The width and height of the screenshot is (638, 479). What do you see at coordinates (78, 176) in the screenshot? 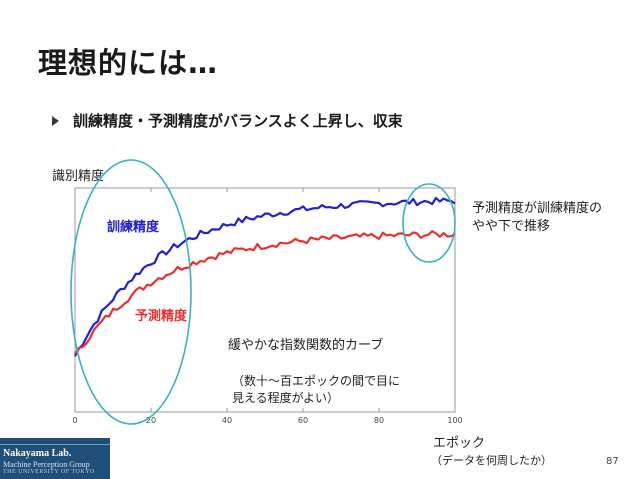
I see `y-axis-label: 識別精度` at bounding box center [78, 176].